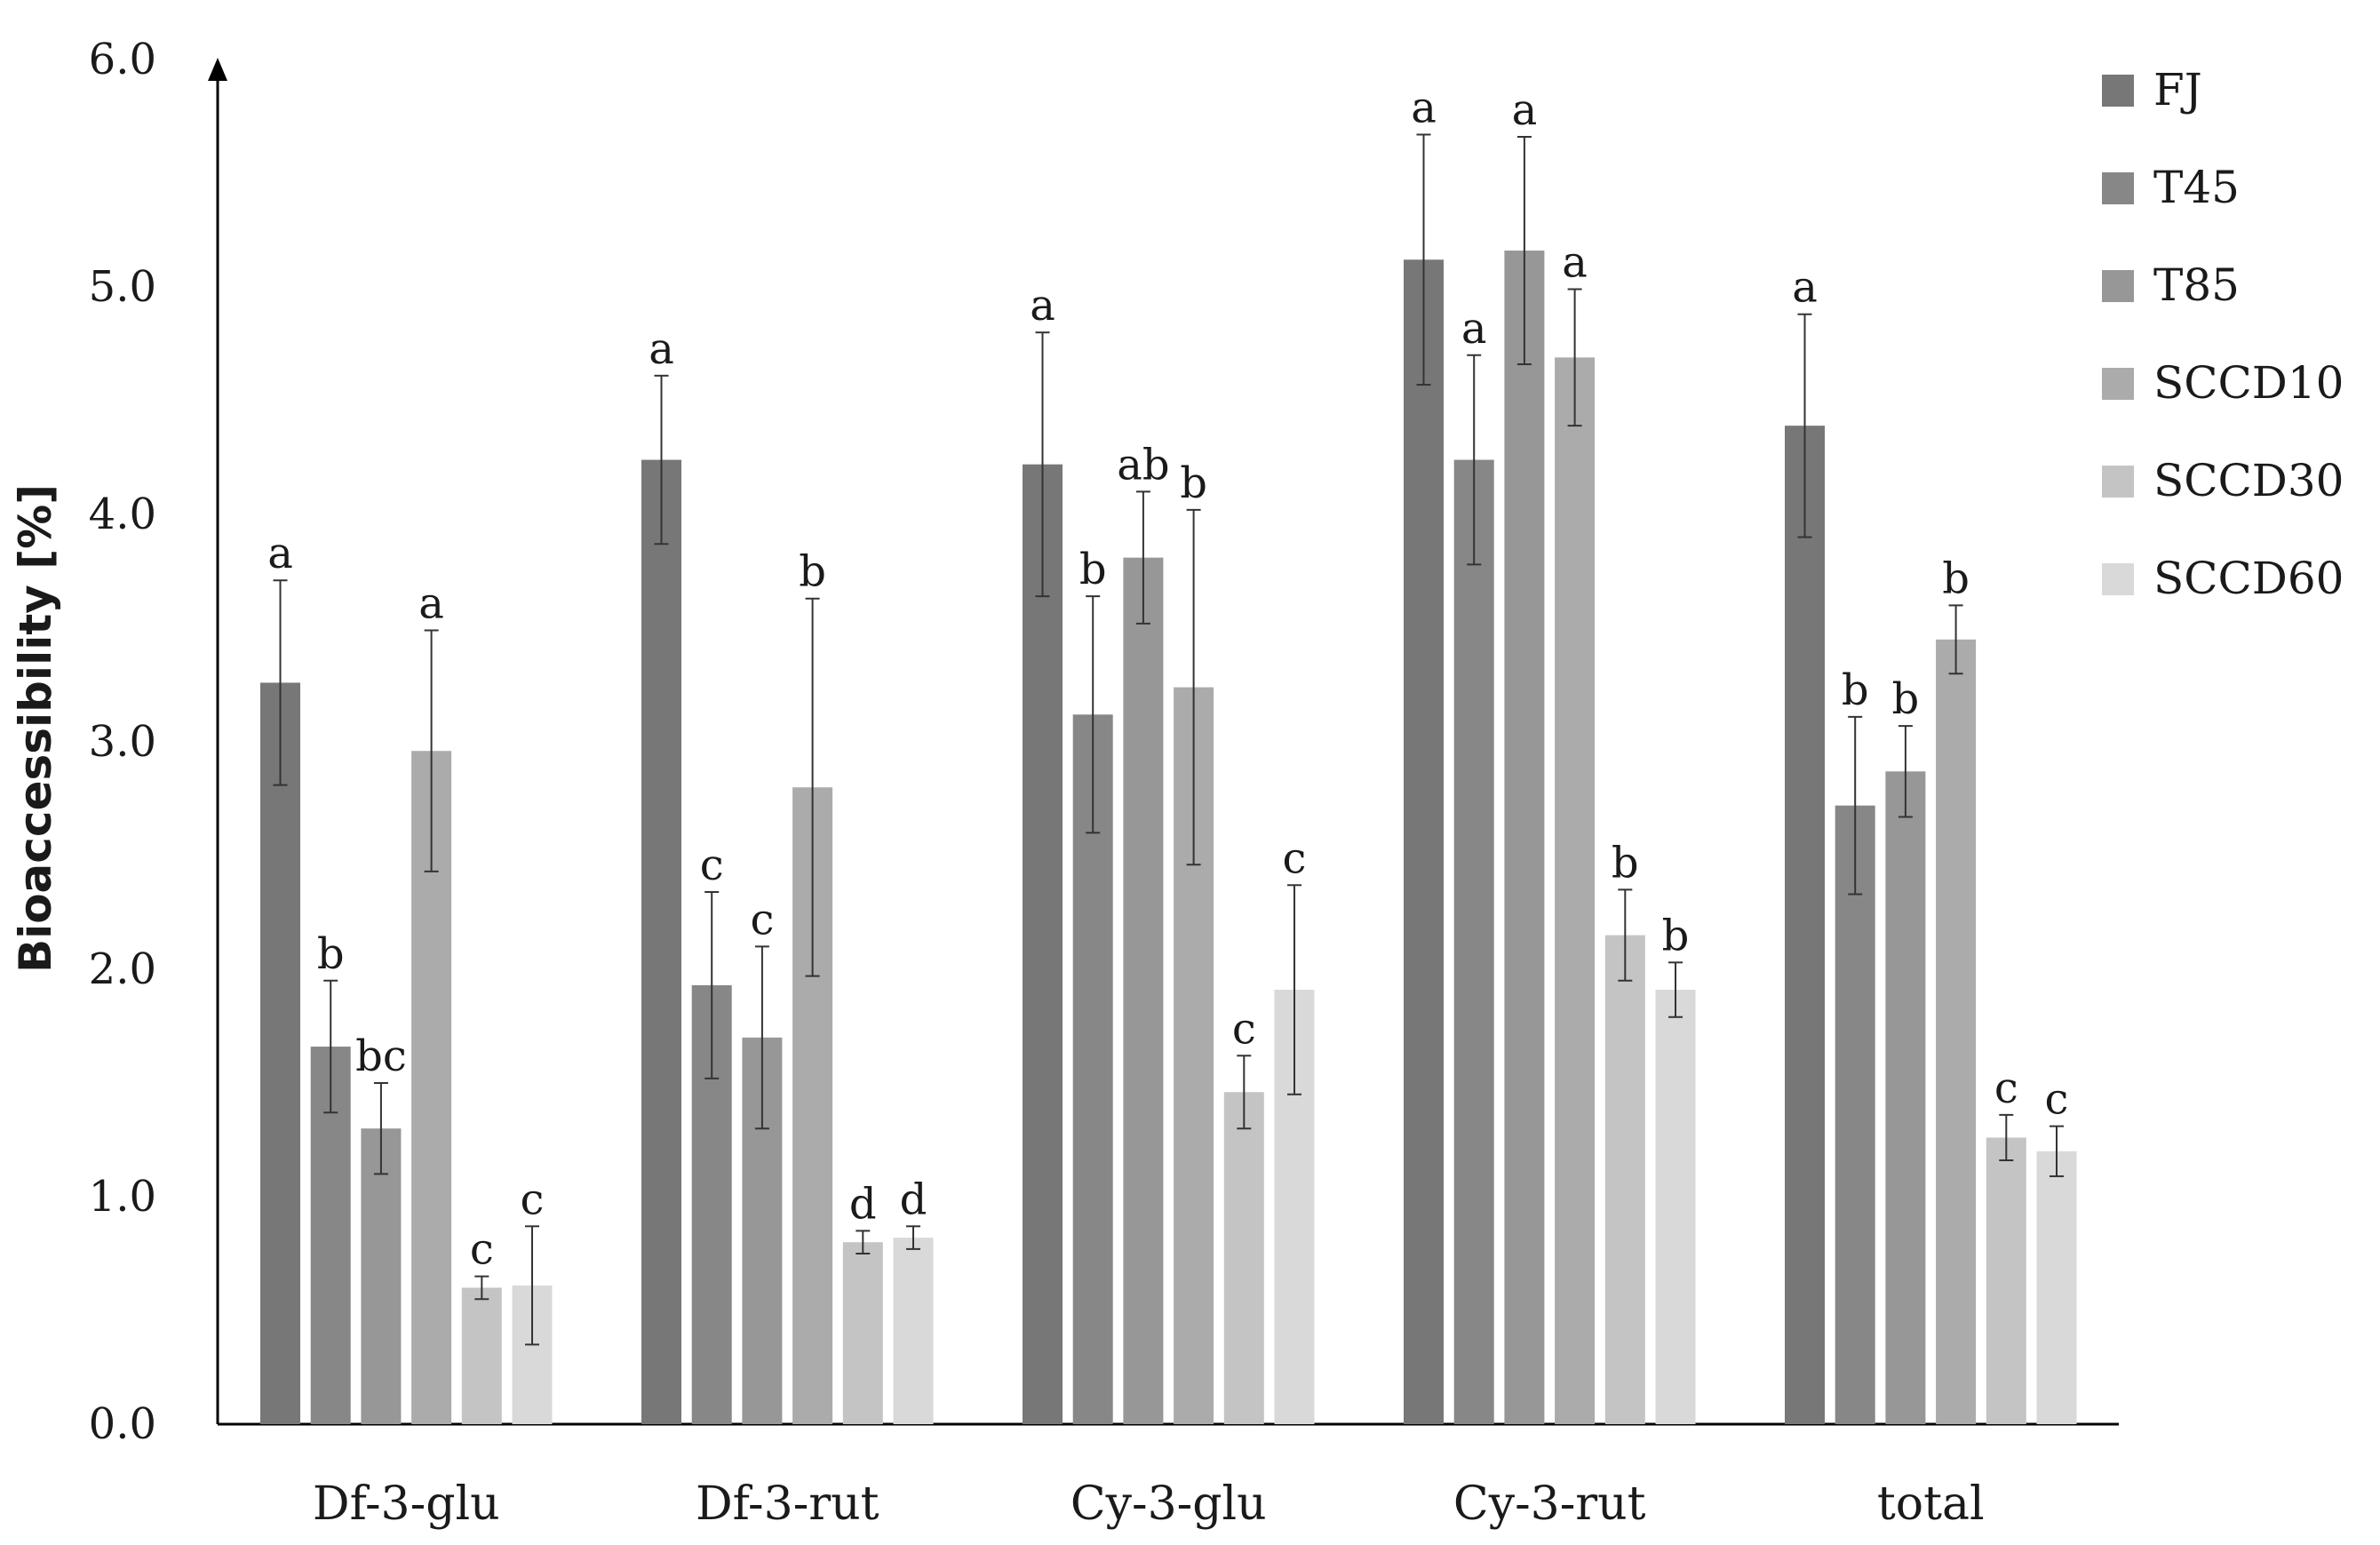 This screenshot has height=1545, width=2380. What do you see at coordinates (1169, 1504) in the screenshot?
I see `x-tick-label: Cy-3-glu` at bounding box center [1169, 1504].